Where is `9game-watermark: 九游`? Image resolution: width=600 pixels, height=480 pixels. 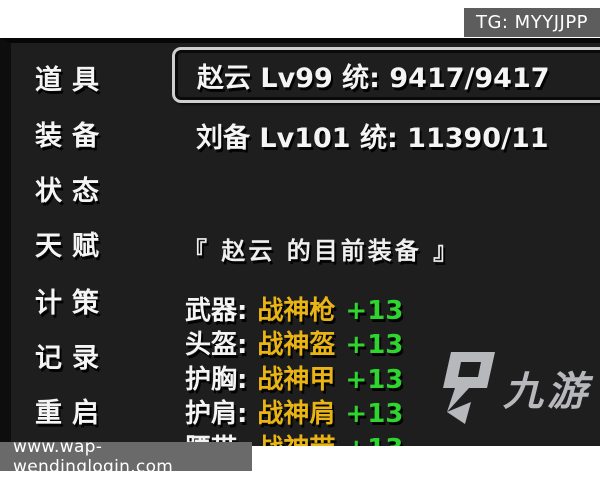 9game-watermark: 九游 is located at coordinates (513, 388).